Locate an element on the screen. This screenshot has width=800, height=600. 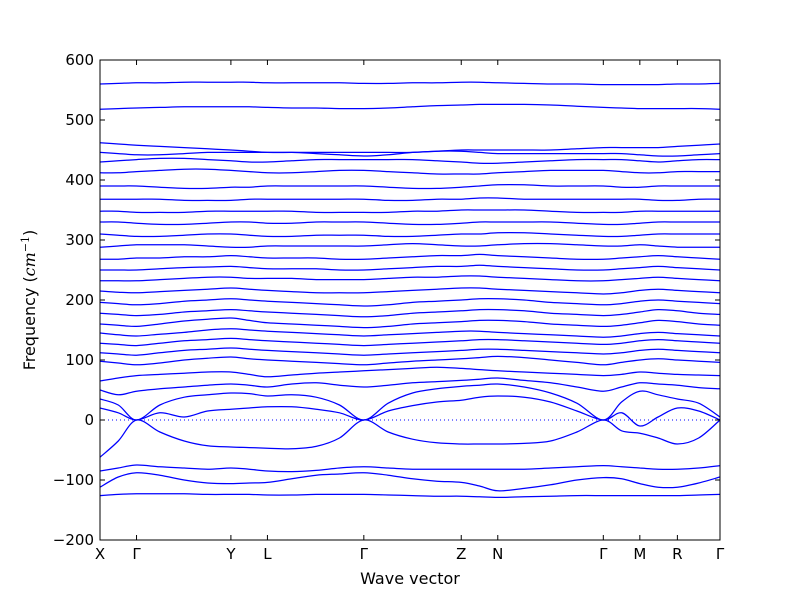
x-axis-title: Wave vector is located at coordinates (410, 578).